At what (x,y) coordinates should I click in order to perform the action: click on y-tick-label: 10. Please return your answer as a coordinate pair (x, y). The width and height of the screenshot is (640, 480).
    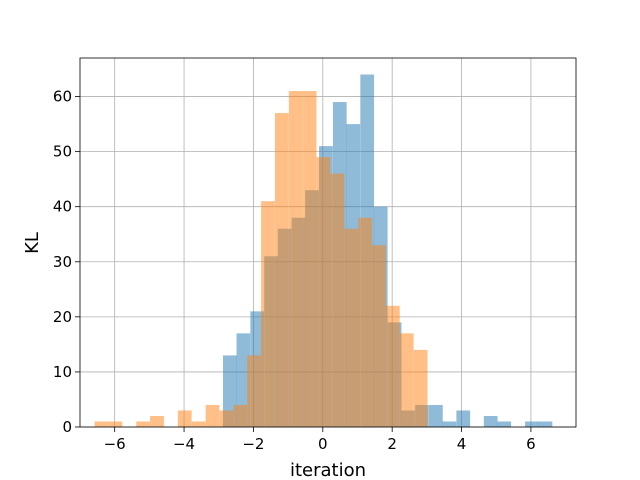
    Looking at the image, I should click on (62, 372).